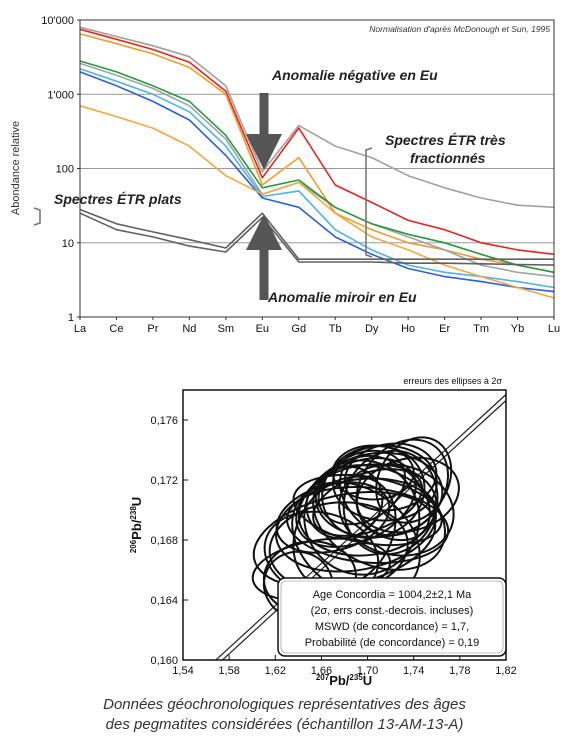 This screenshot has height=754, width=569. What do you see at coordinates (344, 680) in the screenshot?
I see `concordia-xlabel: 207Pb/235U` at bounding box center [344, 680].